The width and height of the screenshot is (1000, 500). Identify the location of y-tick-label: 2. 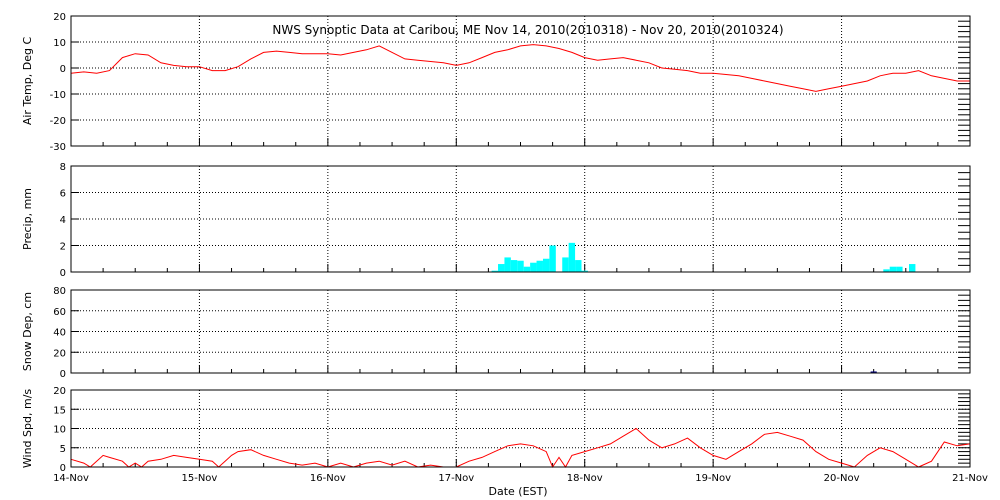
(63, 247).